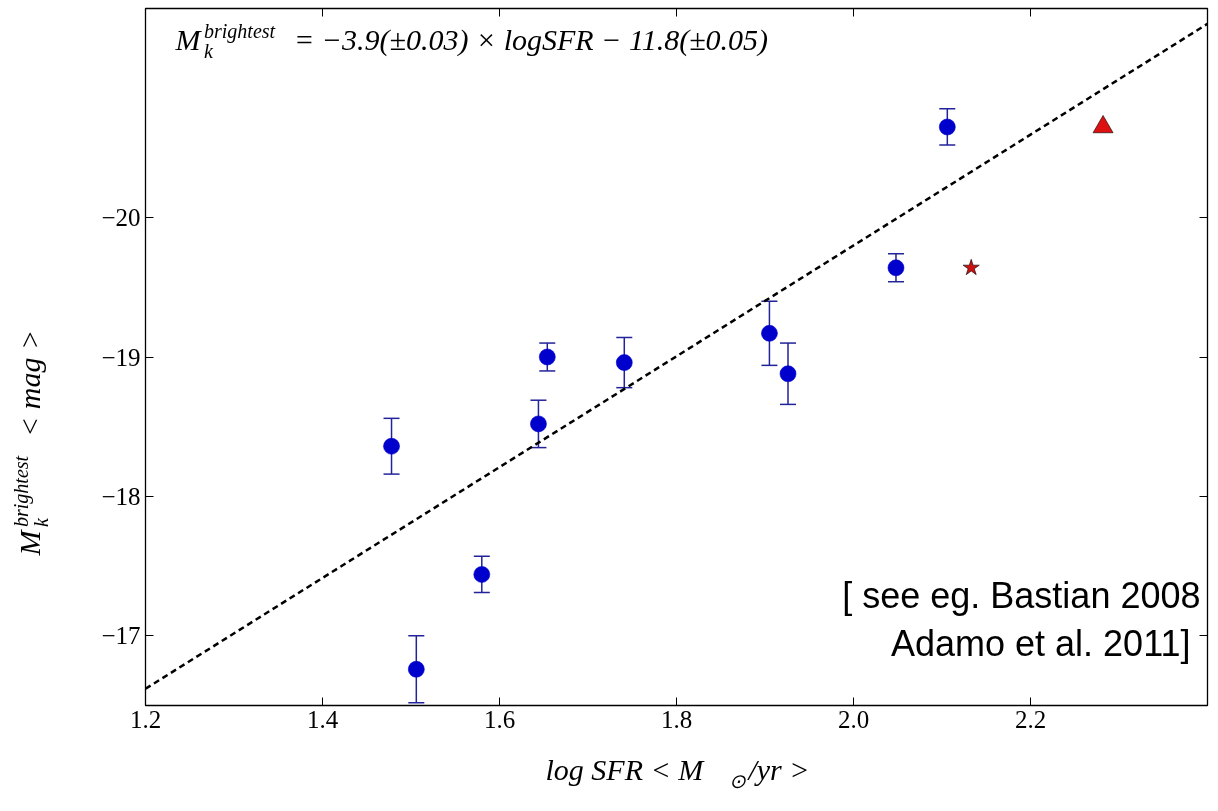  What do you see at coordinates (121, 357) in the screenshot?
I see `y-tick-label: −19` at bounding box center [121, 357].